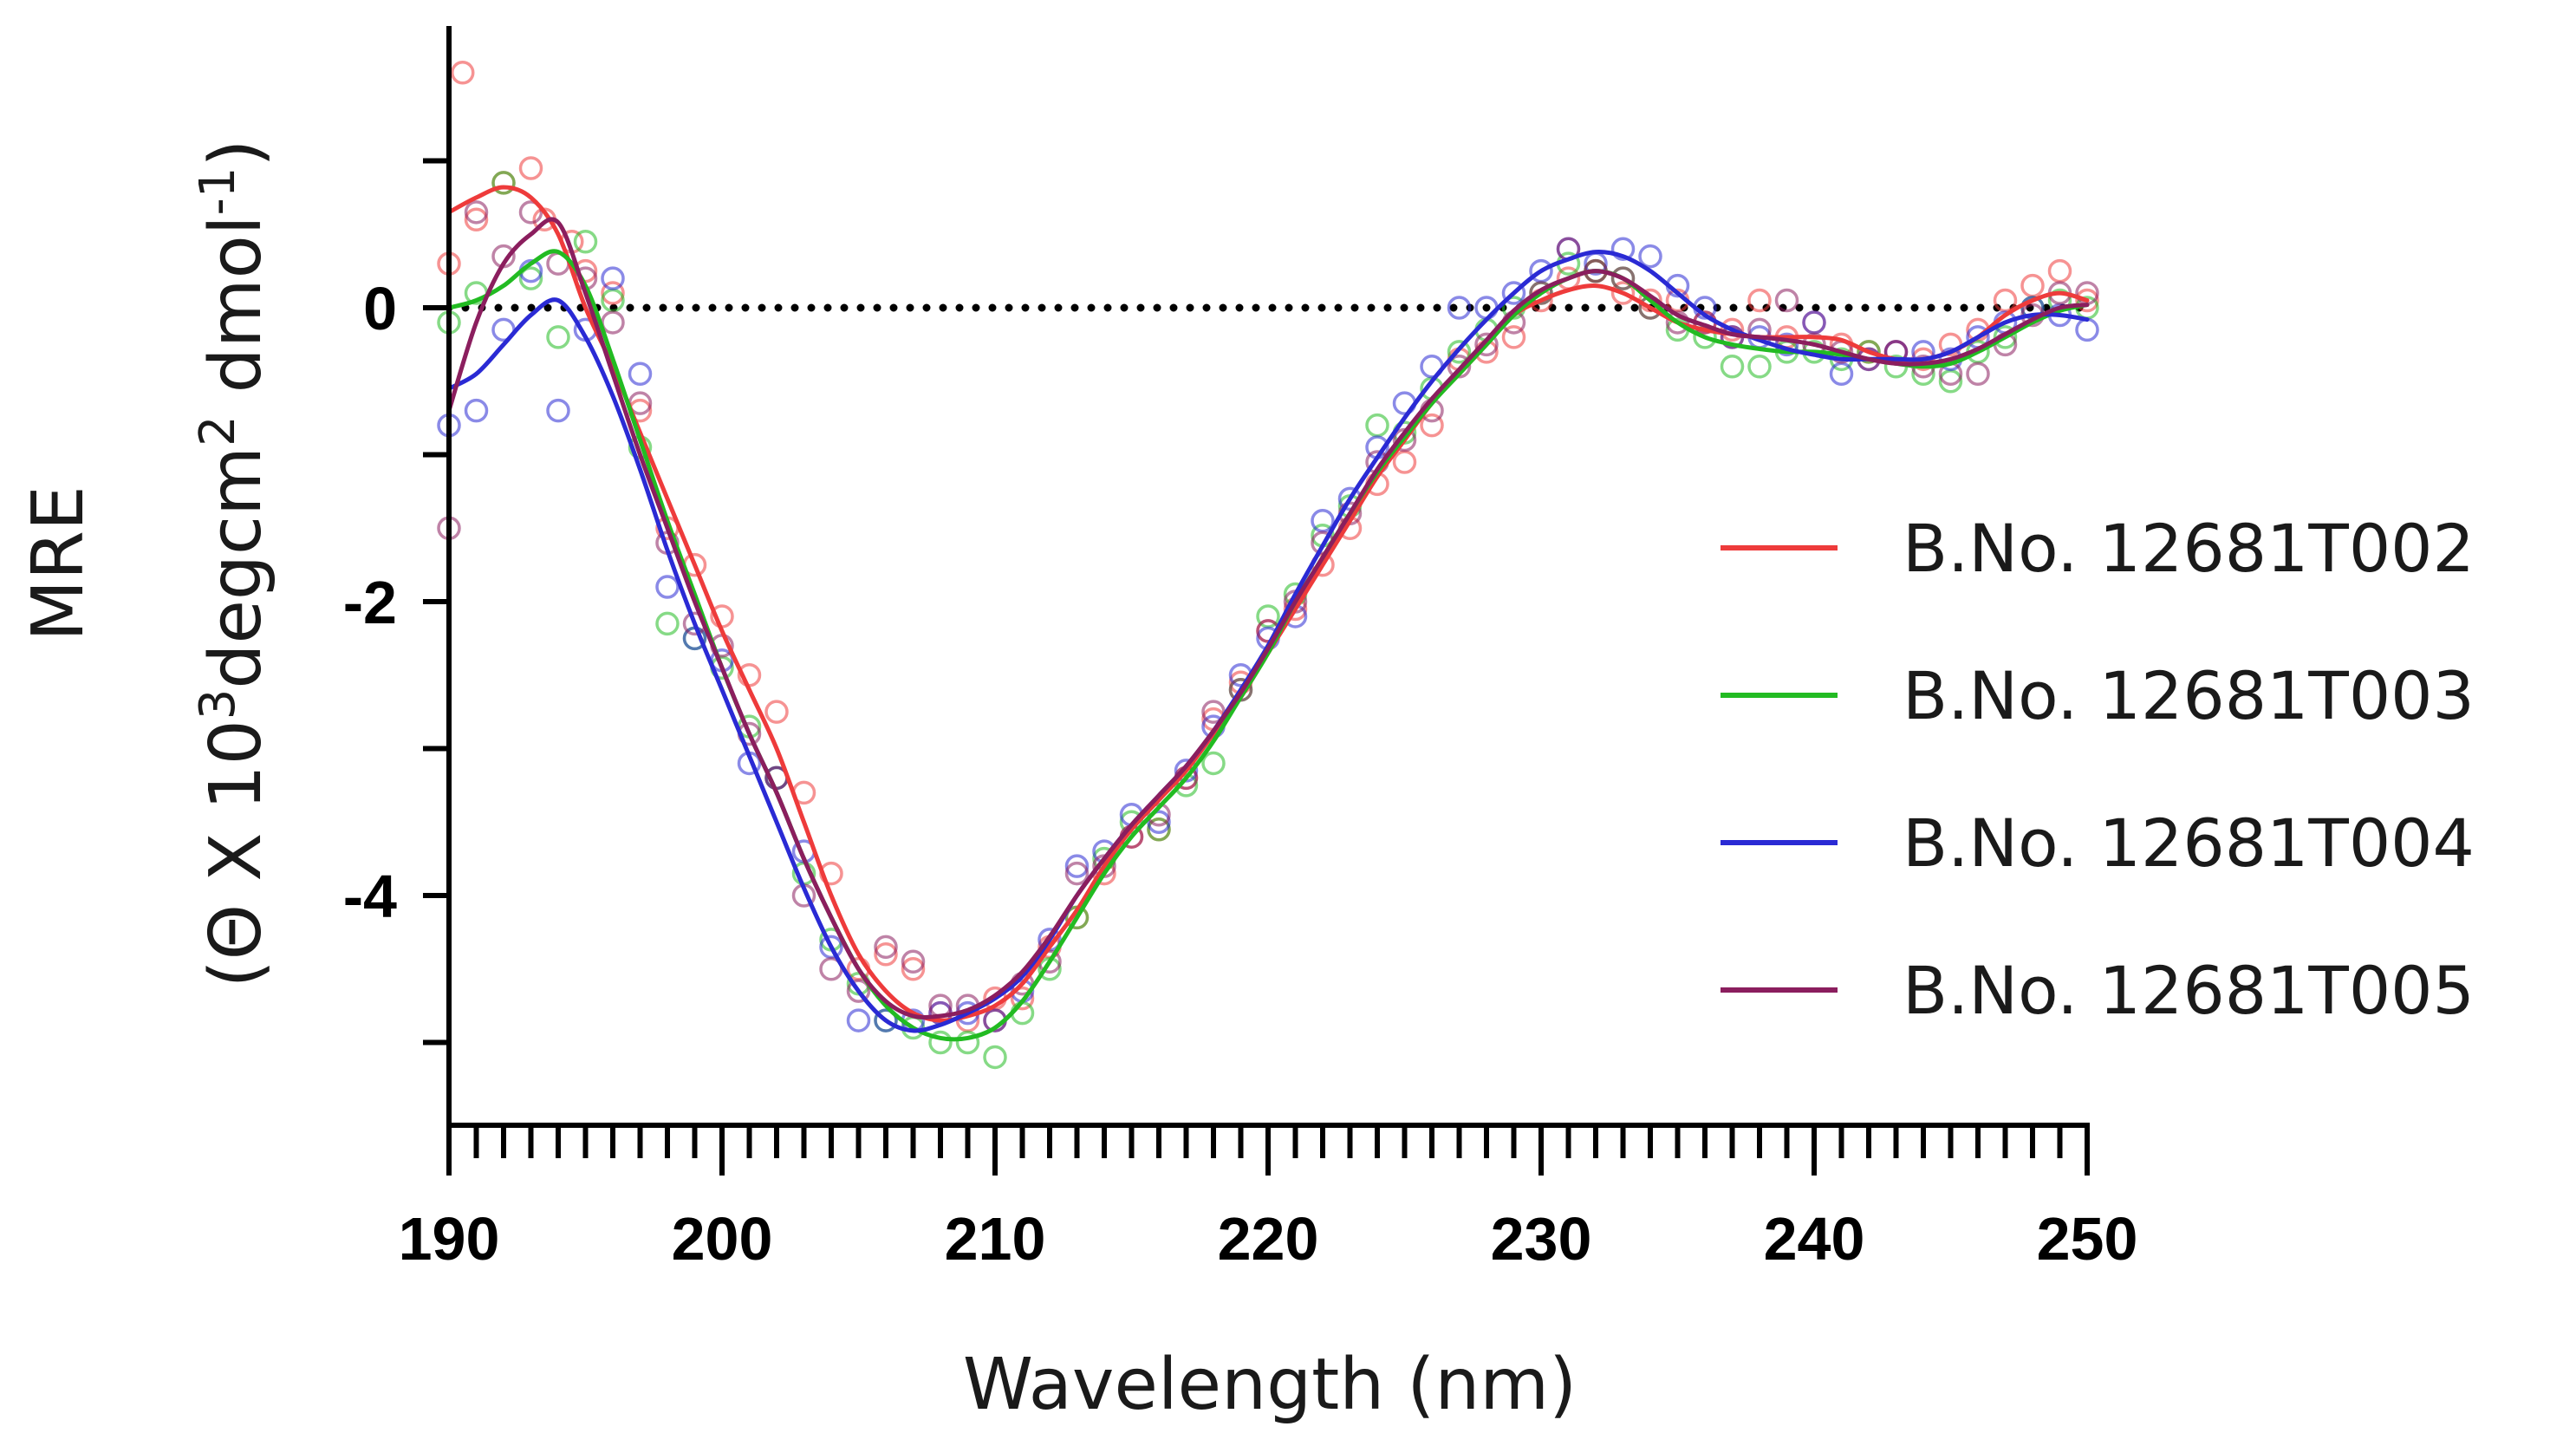  What do you see at coordinates (236, 567) in the screenshot?
I see `y-axis-title-mid: degcm` at bounding box center [236, 567].